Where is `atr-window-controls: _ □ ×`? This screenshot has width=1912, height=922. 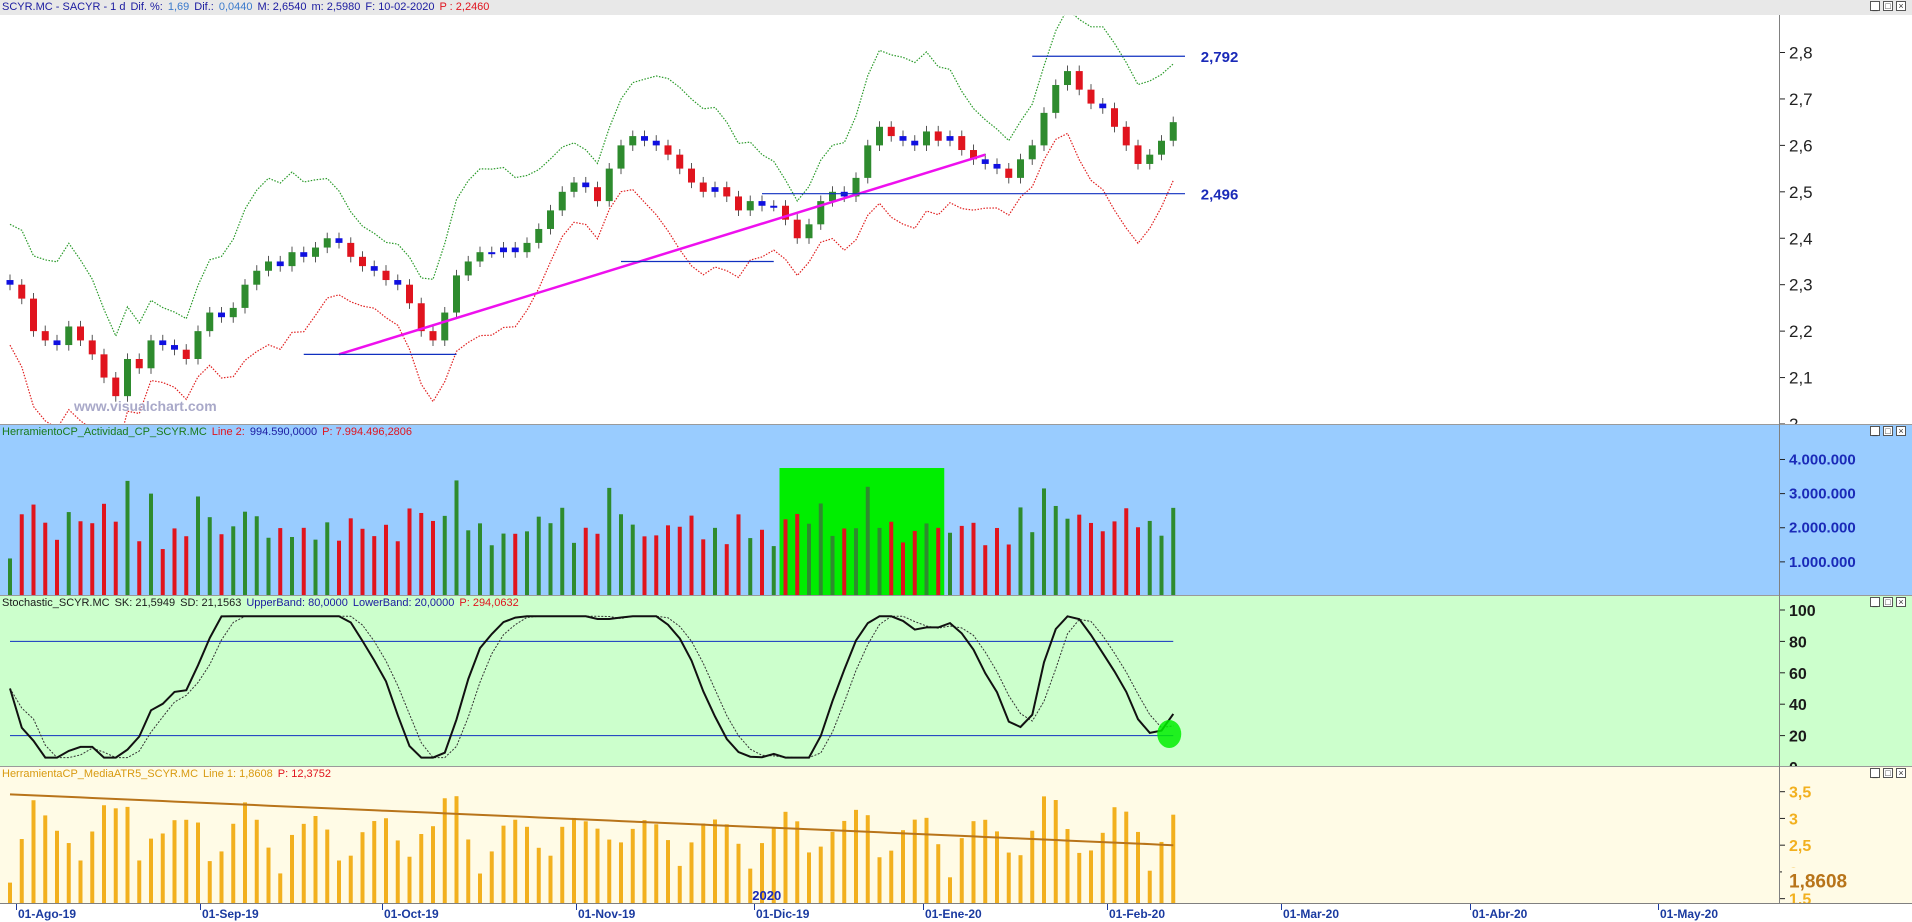
atr-window-controls: _ □ × is located at coordinates (1888, 774).